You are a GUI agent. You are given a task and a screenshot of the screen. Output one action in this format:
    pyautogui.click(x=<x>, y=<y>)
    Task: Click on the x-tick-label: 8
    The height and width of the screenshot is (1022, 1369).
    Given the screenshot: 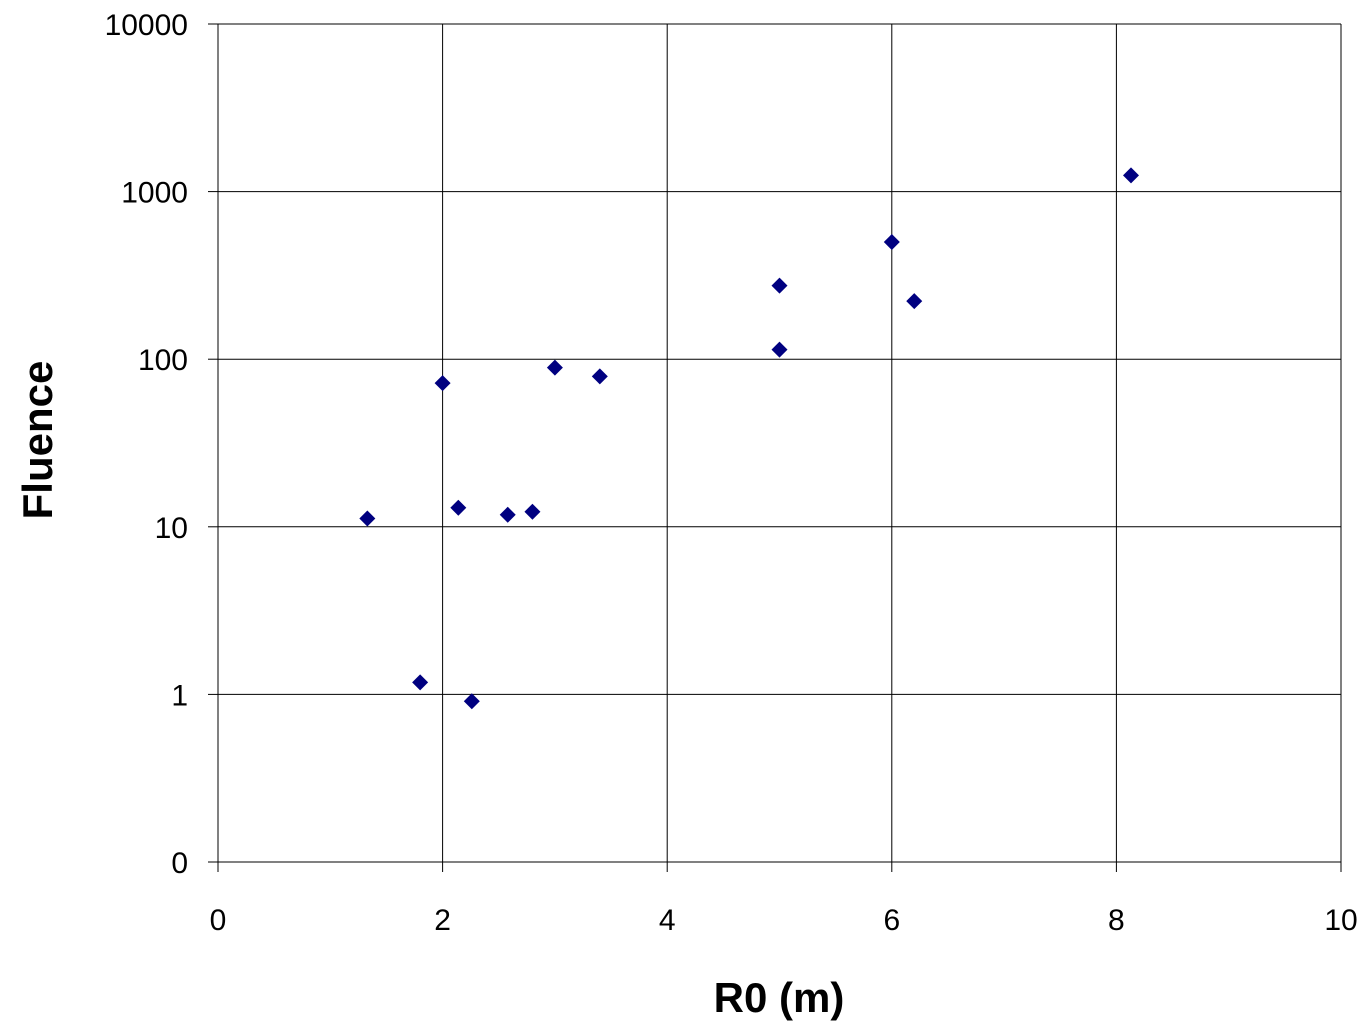 What is the action you would take?
    pyautogui.click(x=1116, y=920)
    